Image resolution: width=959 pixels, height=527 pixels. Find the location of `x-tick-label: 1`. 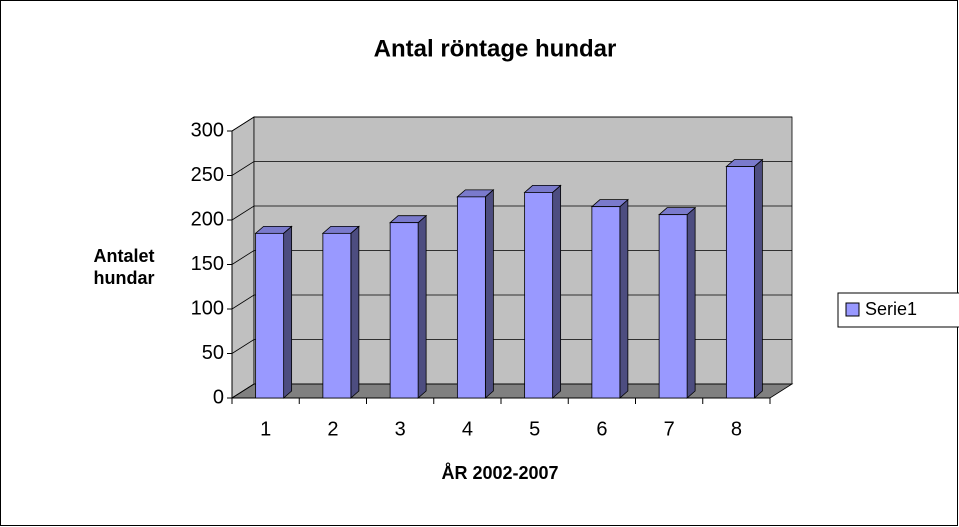

x-tick-label: 1 is located at coordinates (265, 429).